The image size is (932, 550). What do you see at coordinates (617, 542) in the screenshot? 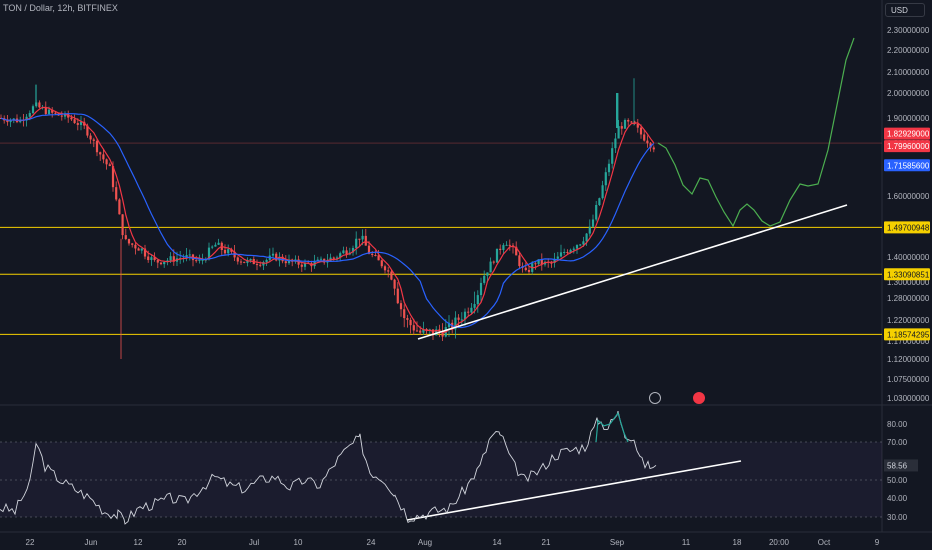
I see `time-tick-label: Sep` at bounding box center [617, 542].